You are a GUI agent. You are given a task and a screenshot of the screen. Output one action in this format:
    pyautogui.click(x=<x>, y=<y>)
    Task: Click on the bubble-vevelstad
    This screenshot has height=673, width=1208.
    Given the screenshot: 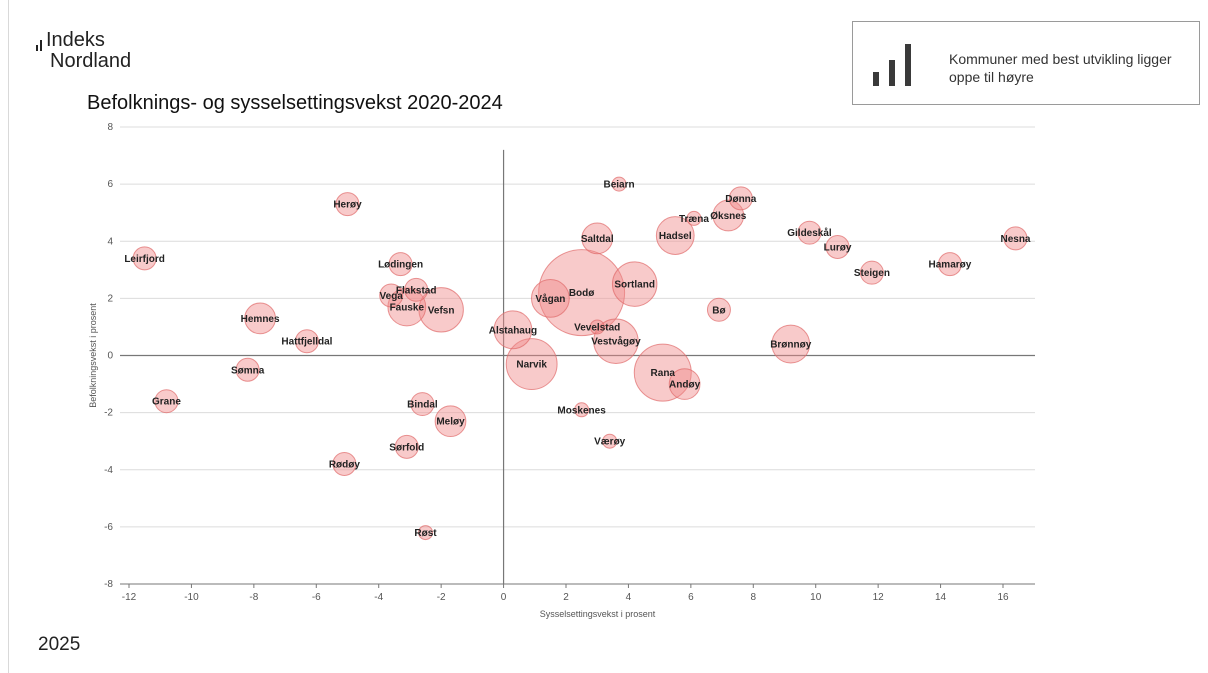 What is the action you would take?
    pyautogui.click(x=597, y=327)
    